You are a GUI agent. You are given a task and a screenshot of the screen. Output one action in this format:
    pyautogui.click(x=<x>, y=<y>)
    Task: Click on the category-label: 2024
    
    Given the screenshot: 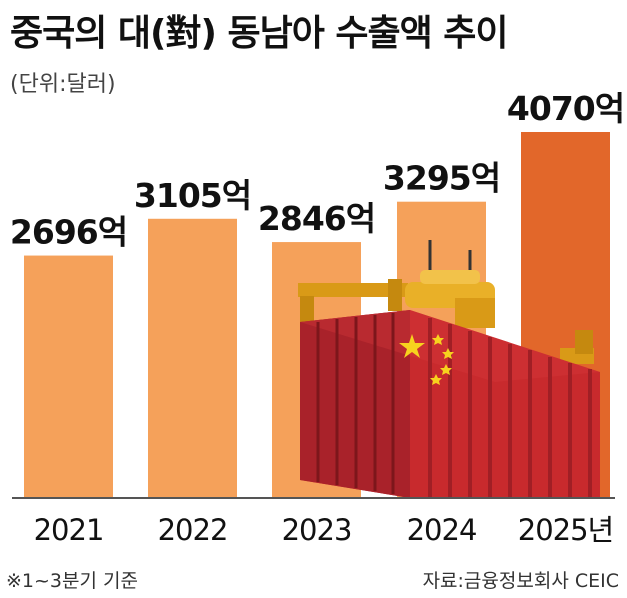 What is the action you would take?
    pyautogui.click(x=442, y=530)
    